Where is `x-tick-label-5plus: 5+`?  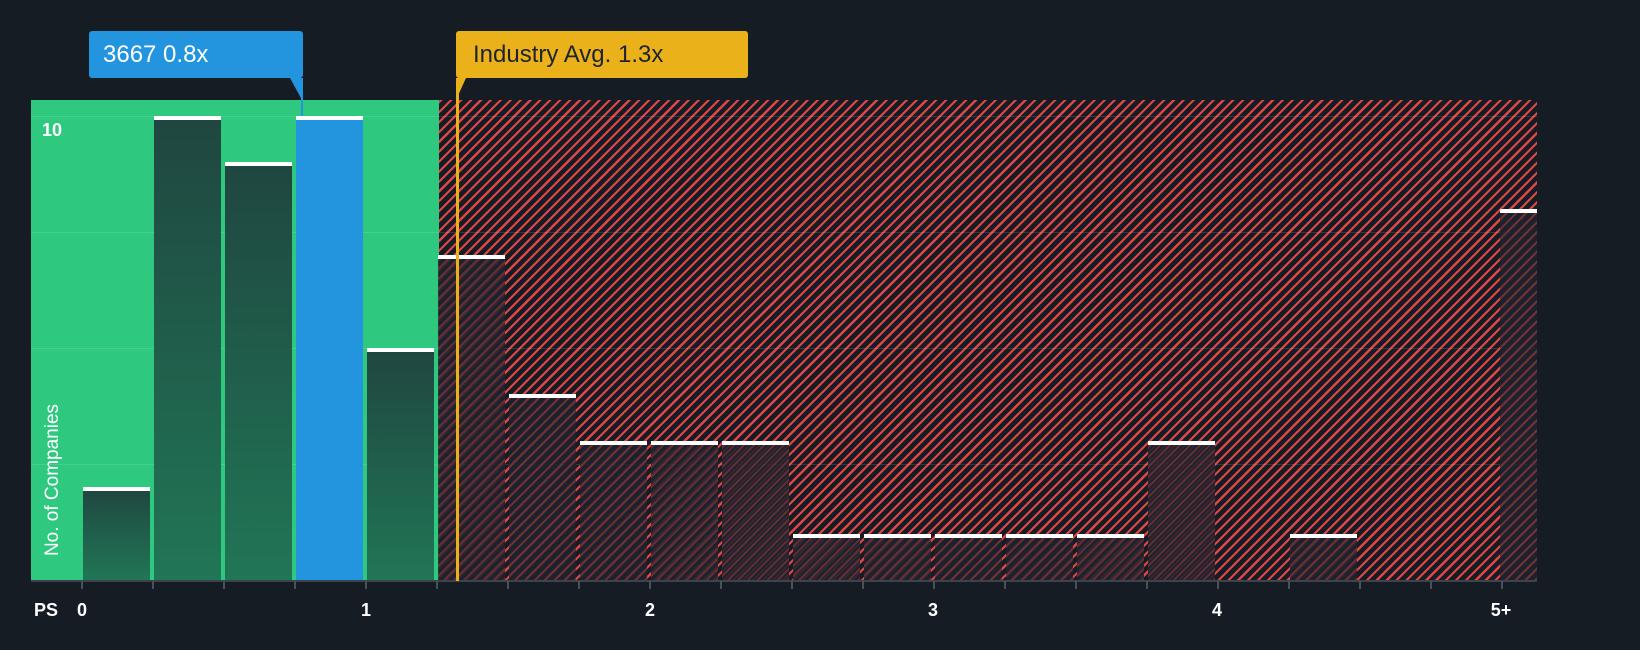 x-tick-label-5plus: 5+ is located at coordinates (1501, 610).